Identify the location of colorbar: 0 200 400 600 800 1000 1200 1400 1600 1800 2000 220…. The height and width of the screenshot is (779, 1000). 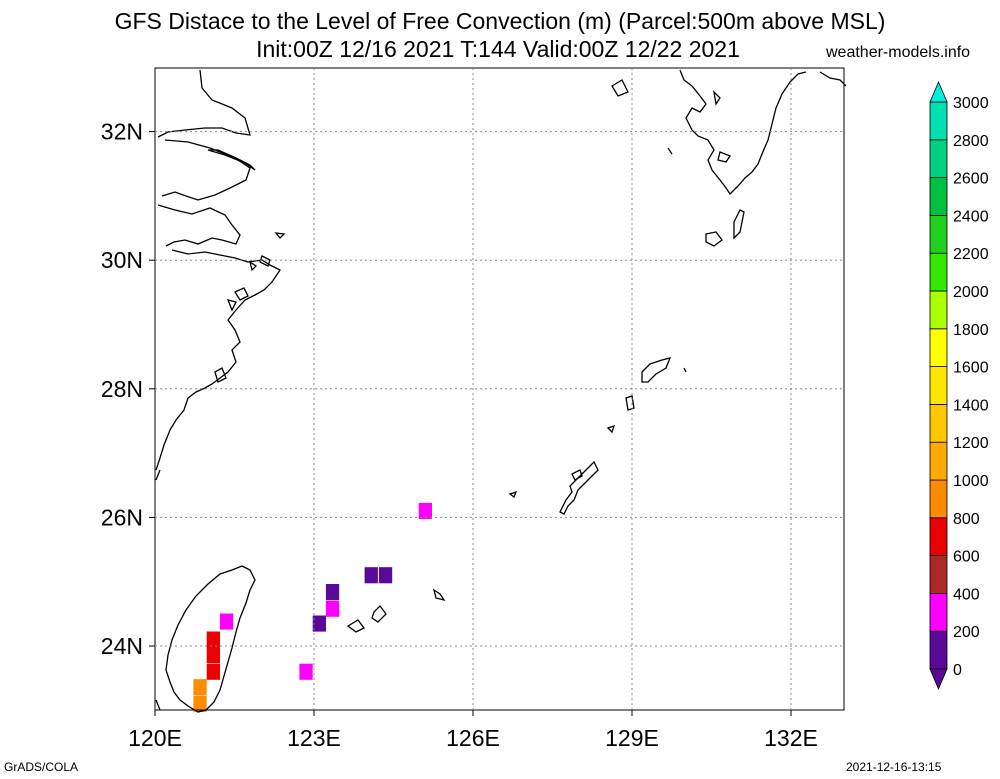
(959, 385).